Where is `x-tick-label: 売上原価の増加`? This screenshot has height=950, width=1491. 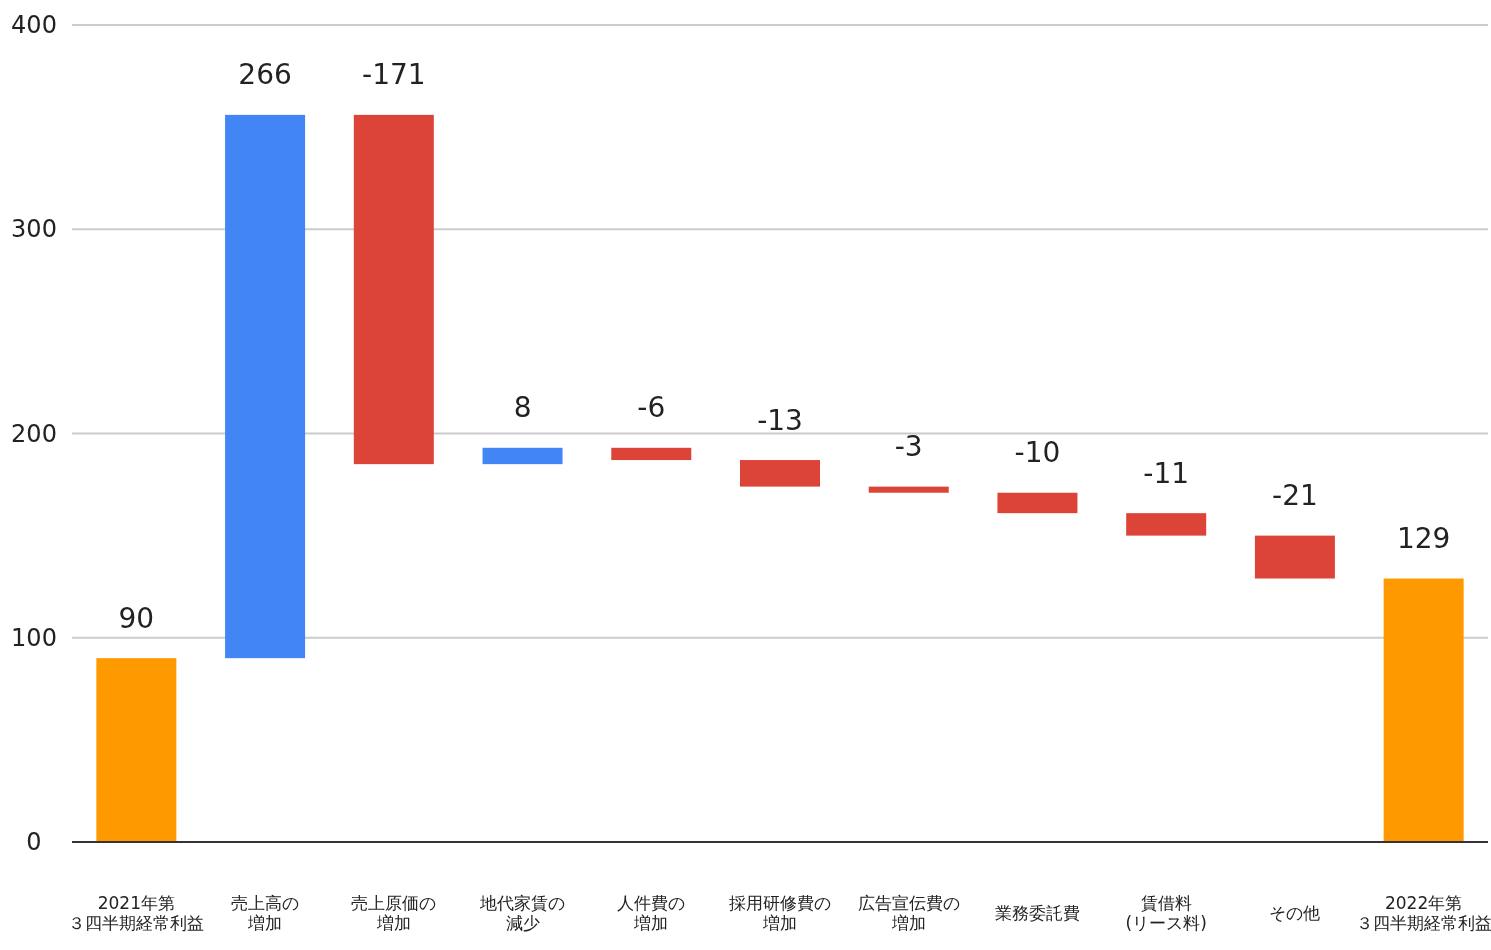
x-tick-label: 売上原価の増加 is located at coordinates (394, 913).